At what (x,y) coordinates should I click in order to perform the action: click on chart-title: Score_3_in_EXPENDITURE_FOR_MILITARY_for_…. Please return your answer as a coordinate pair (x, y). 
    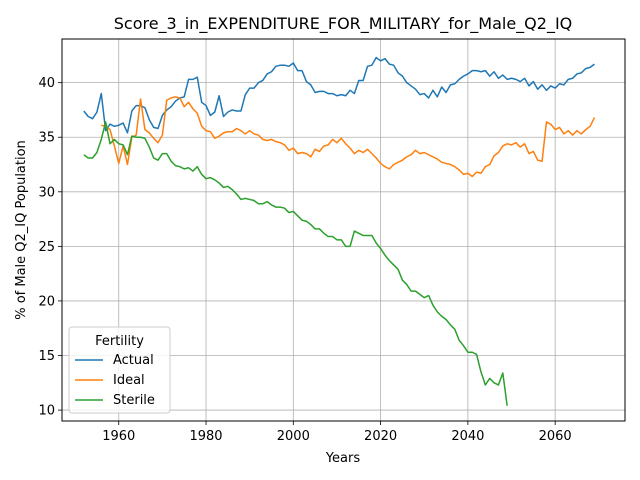
    Looking at the image, I should click on (343, 24).